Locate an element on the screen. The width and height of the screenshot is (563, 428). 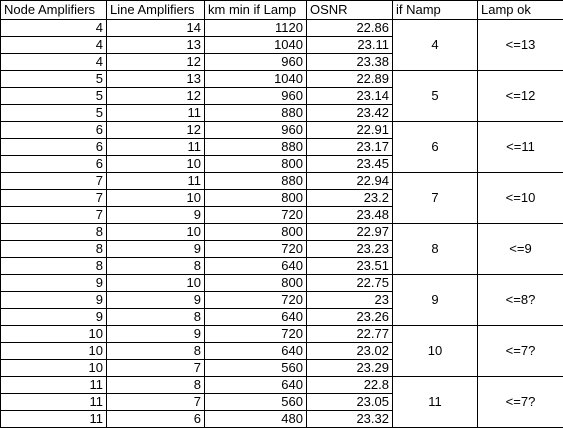
cell-osnr: 22.8 is located at coordinates (350, 385).